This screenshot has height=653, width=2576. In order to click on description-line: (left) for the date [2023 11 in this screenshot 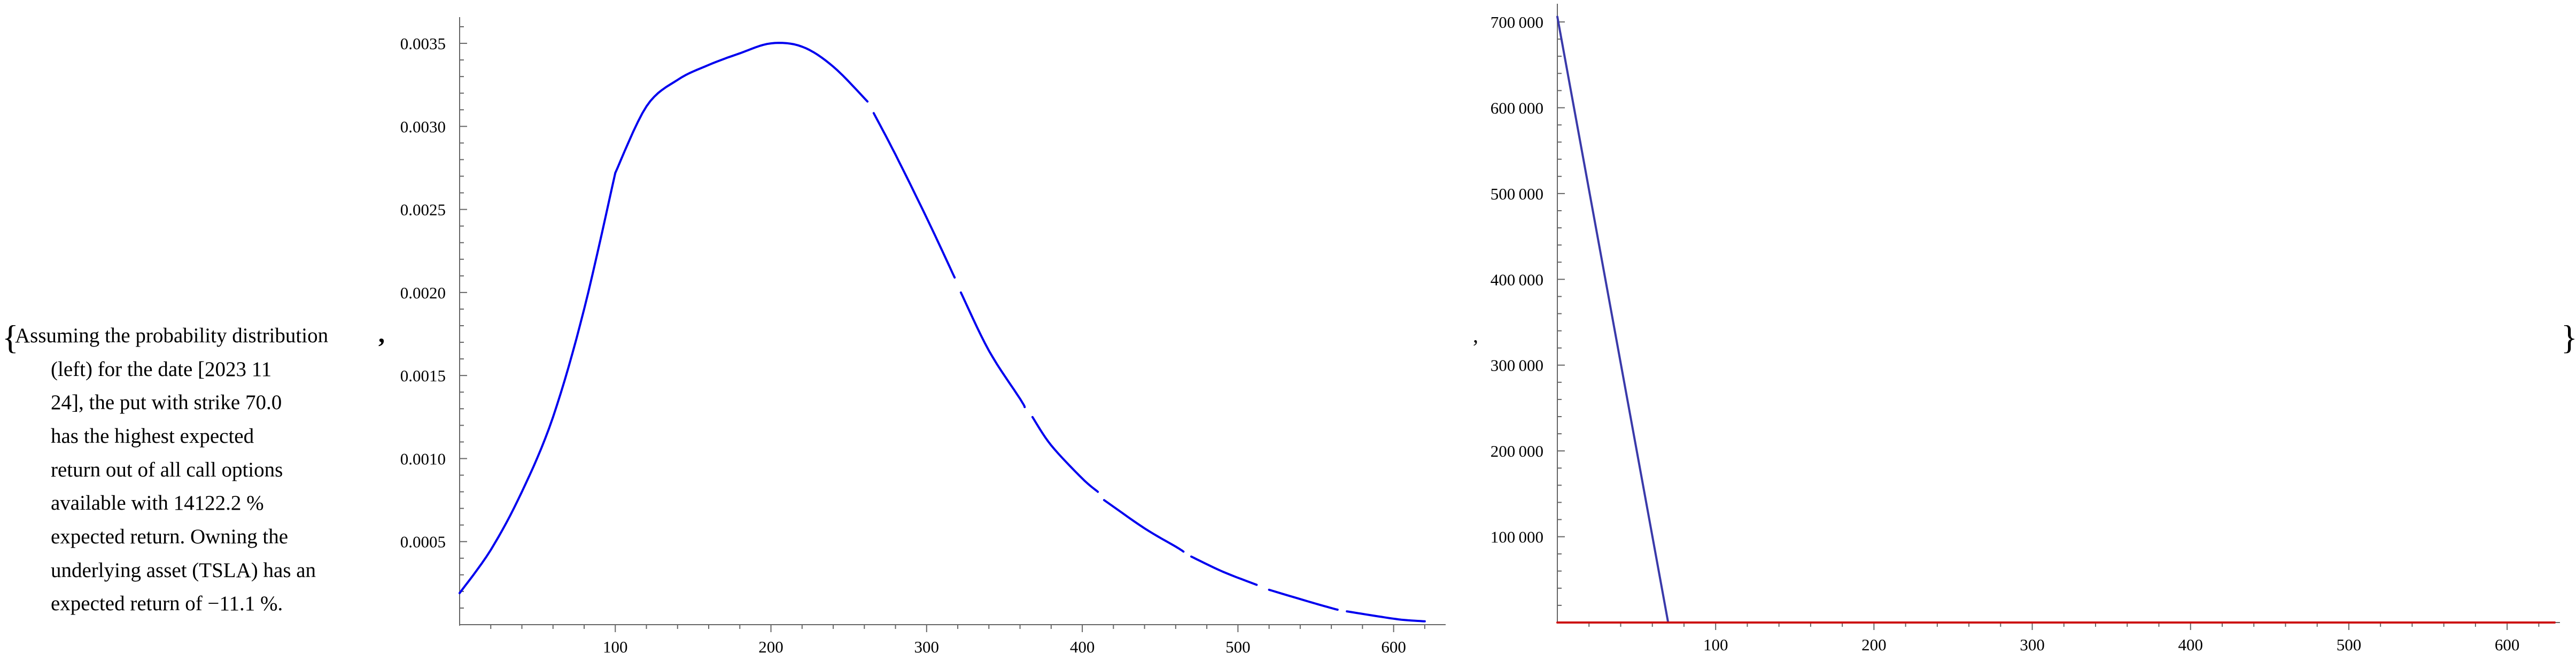, I will do `click(161, 369)`.